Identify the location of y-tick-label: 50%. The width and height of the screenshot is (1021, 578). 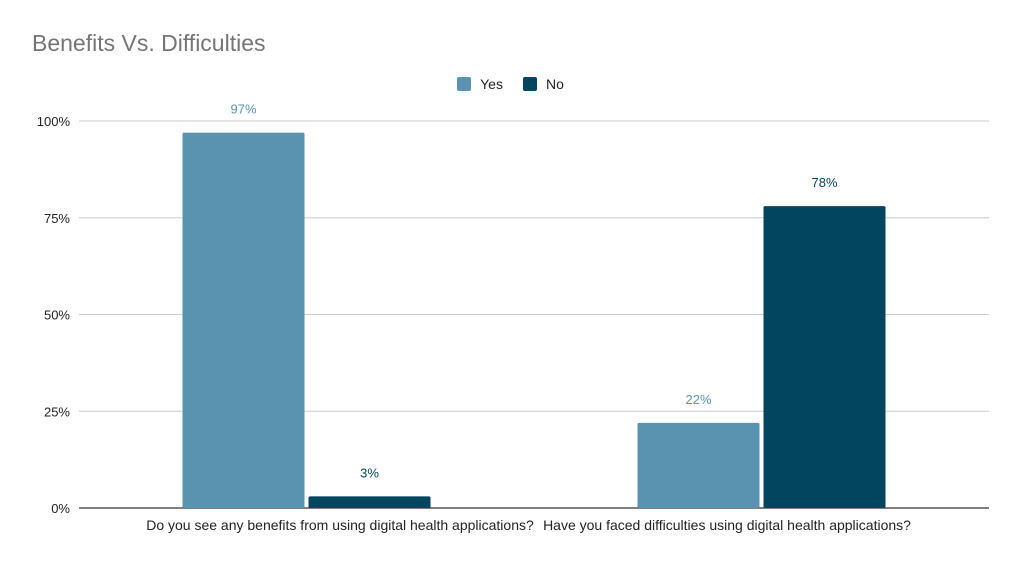
(57, 315).